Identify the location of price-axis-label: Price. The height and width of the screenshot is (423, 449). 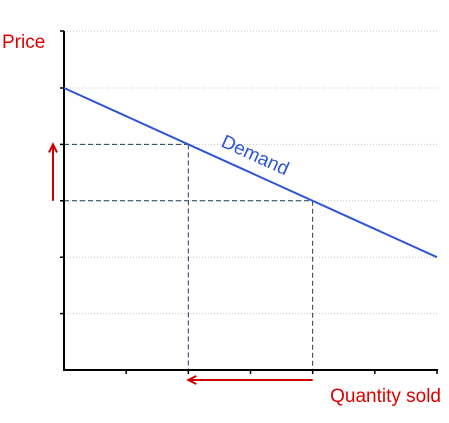
(23, 42).